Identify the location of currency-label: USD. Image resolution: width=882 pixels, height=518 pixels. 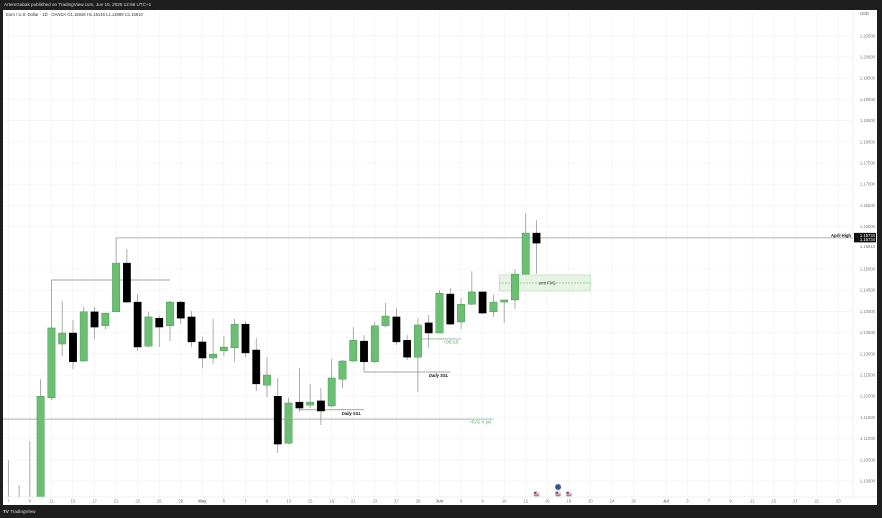
(864, 13).